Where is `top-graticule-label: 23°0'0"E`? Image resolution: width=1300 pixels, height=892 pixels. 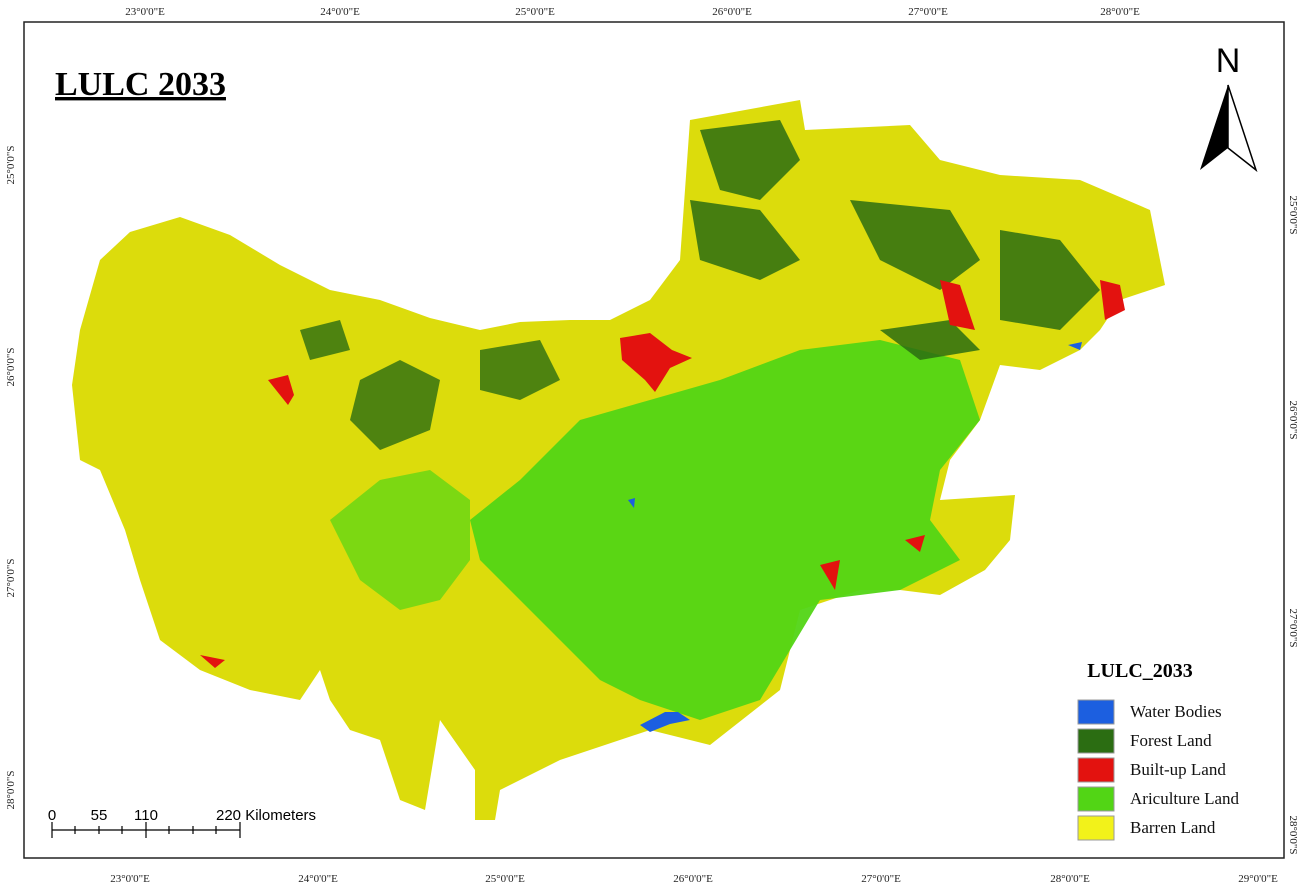
top-graticule-label: 23°0'0"E is located at coordinates (145, 12).